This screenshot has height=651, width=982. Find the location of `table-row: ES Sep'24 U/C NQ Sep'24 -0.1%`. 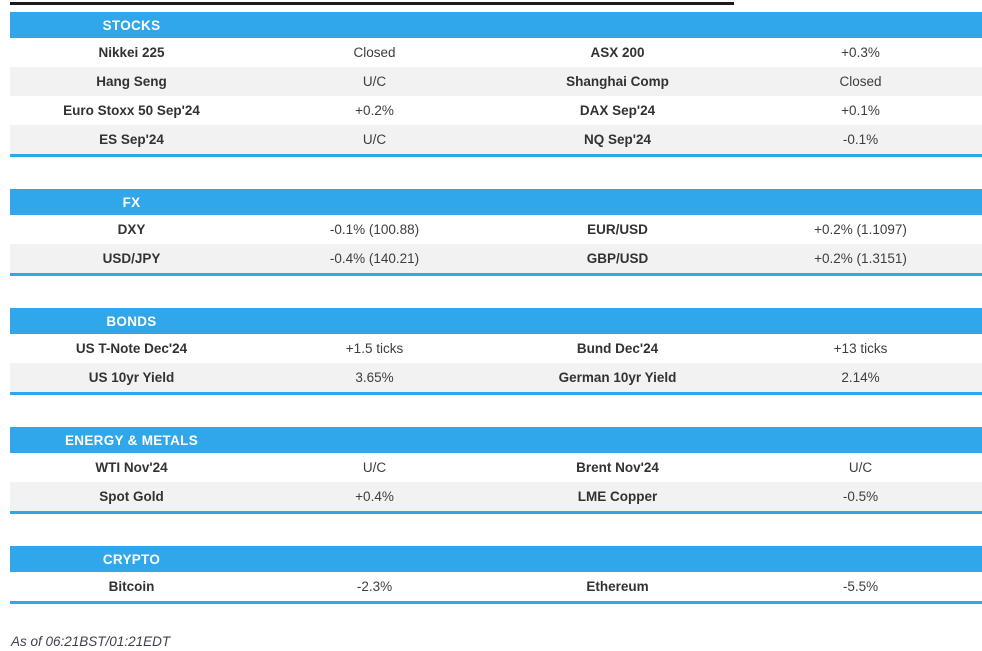

table-row: ES Sep'24 U/C NQ Sep'24 -0.1% is located at coordinates (496, 139).